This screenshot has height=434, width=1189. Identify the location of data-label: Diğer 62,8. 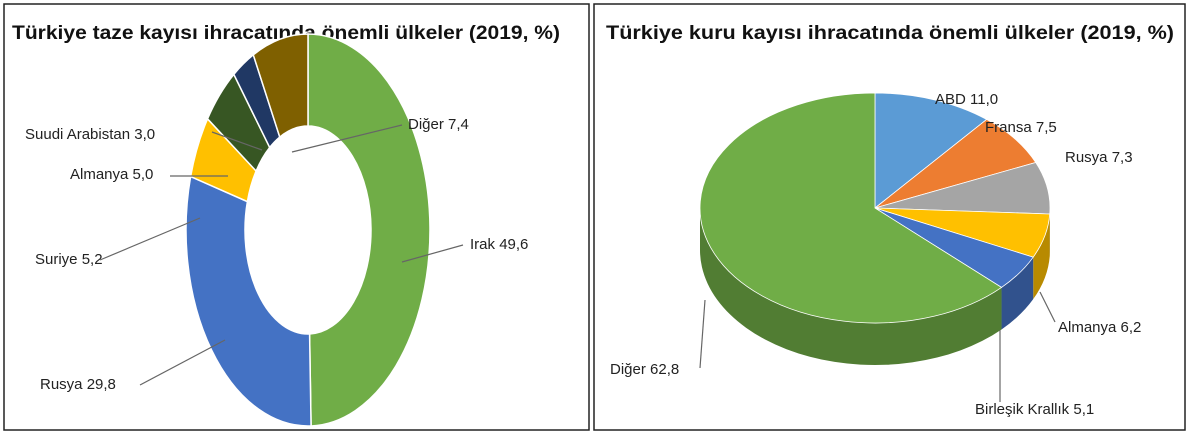
(644, 369).